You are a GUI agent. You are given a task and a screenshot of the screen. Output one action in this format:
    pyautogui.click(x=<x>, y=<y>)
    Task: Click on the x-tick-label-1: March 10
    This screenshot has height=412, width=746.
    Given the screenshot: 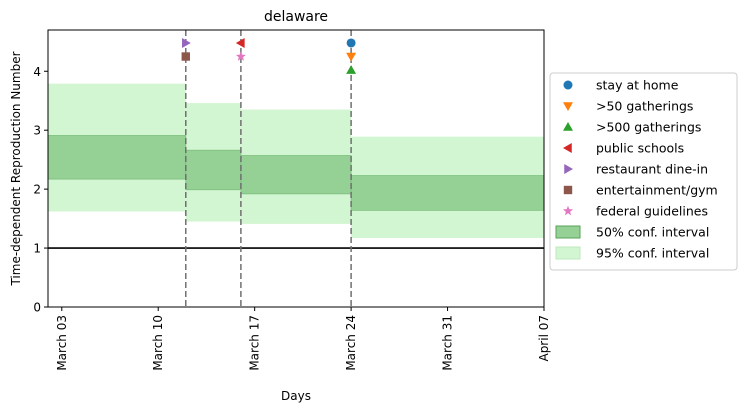 What is the action you would take?
    pyautogui.click(x=158, y=343)
    